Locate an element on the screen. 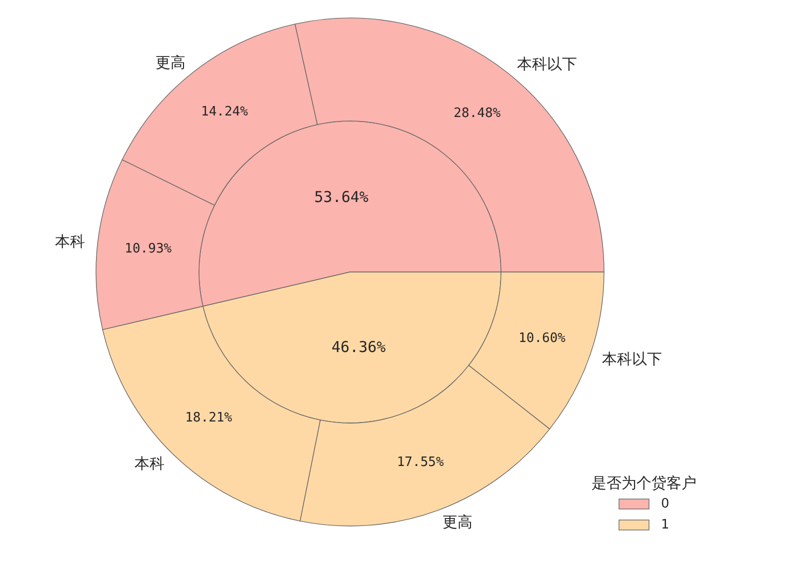 This screenshot has height=568, width=808. legend-label: 1 is located at coordinates (665, 525).